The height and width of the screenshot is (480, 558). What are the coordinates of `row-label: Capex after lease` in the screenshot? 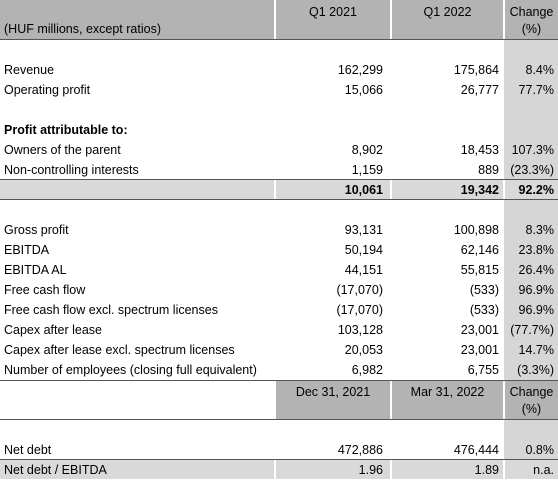 It's located at (53, 330).